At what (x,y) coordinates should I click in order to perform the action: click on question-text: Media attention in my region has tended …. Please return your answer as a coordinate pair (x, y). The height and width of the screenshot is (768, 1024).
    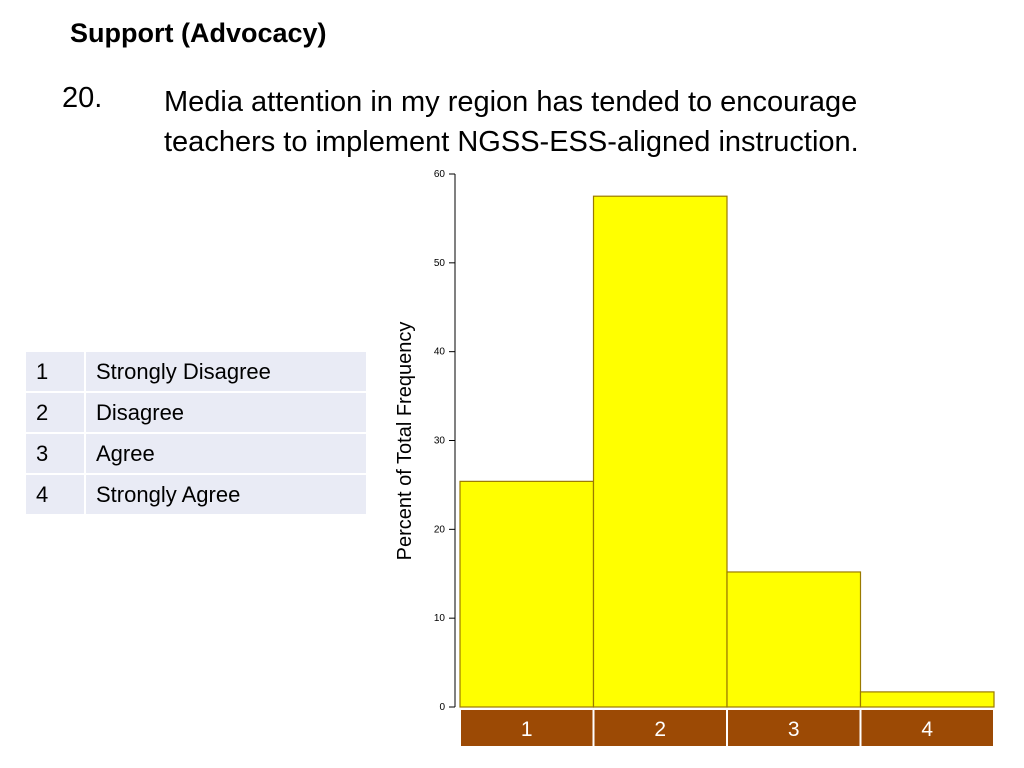
    Looking at the image, I should click on (511, 122).